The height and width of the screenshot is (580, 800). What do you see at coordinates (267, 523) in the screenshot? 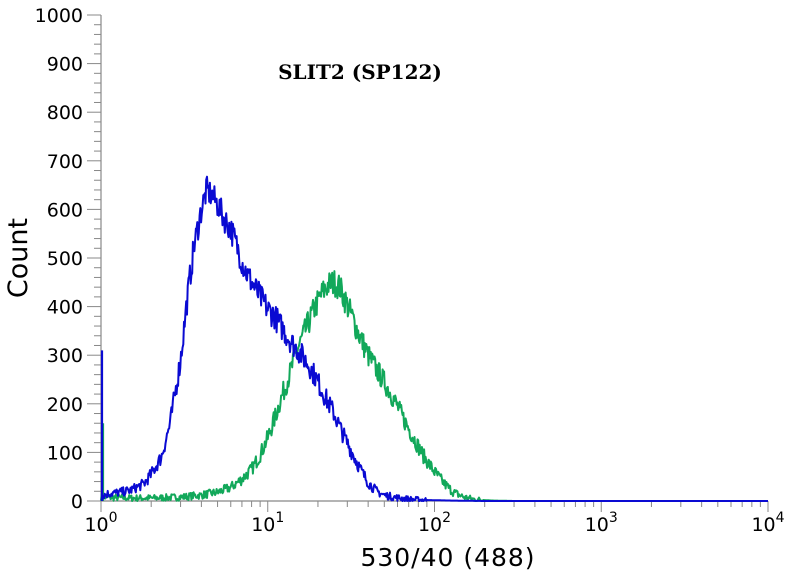
I see `x-tick-label: 10¹` at bounding box center [267, 523].